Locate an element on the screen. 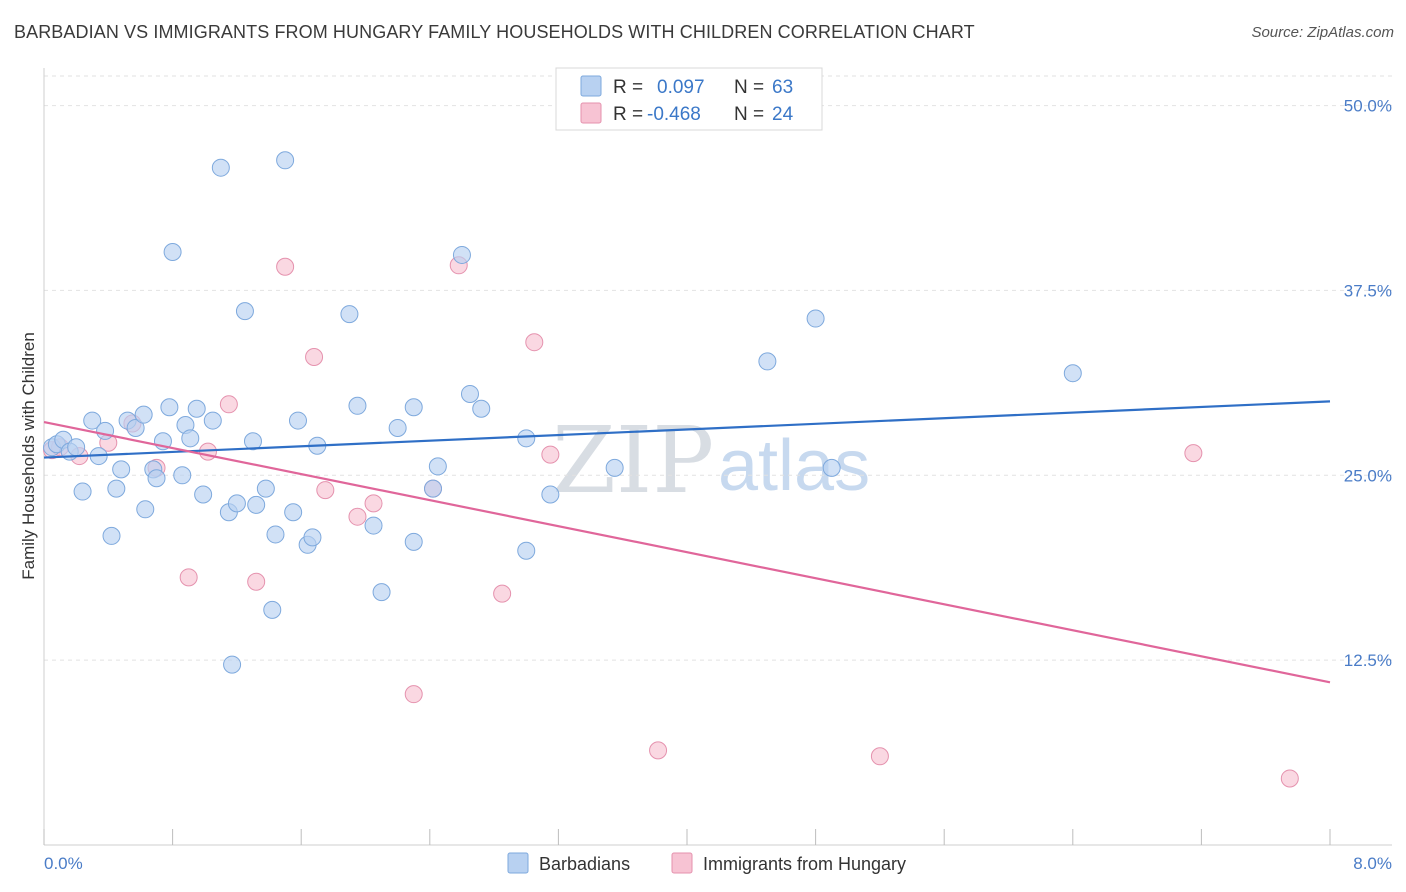  series-legend-label-barbadians: Barbadians is located at coordinates (584, 864).